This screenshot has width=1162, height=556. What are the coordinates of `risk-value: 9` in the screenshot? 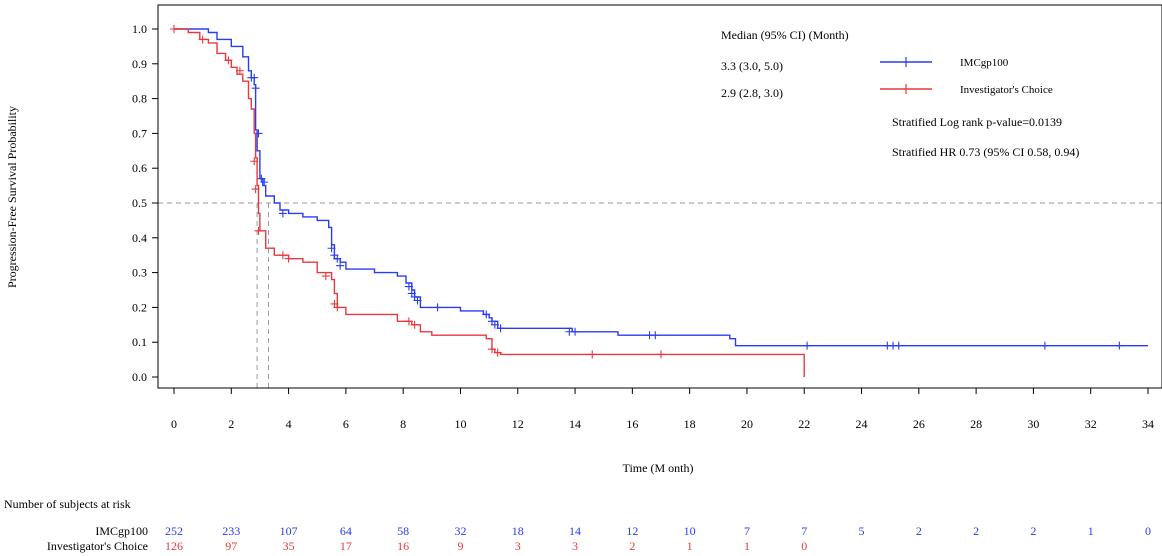 It's located at (460, 546).